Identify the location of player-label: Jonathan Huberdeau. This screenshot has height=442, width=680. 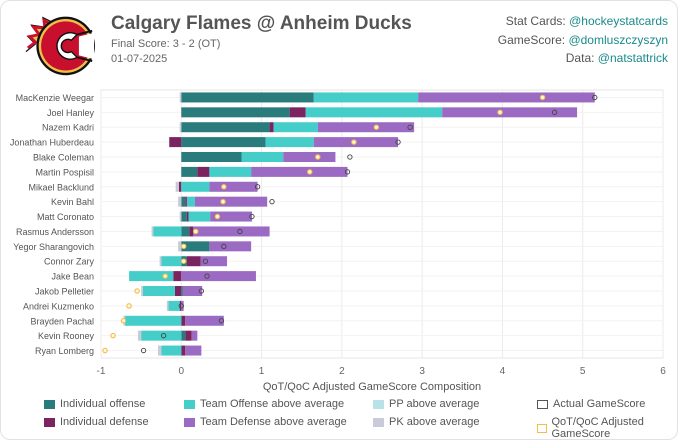
(52, 143).